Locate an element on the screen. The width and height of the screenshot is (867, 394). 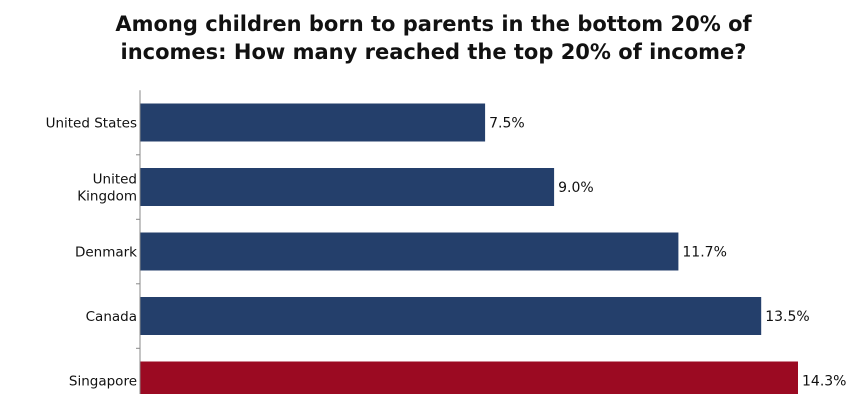
value-label-1: 7.5% is located at coordinates (507, 124).